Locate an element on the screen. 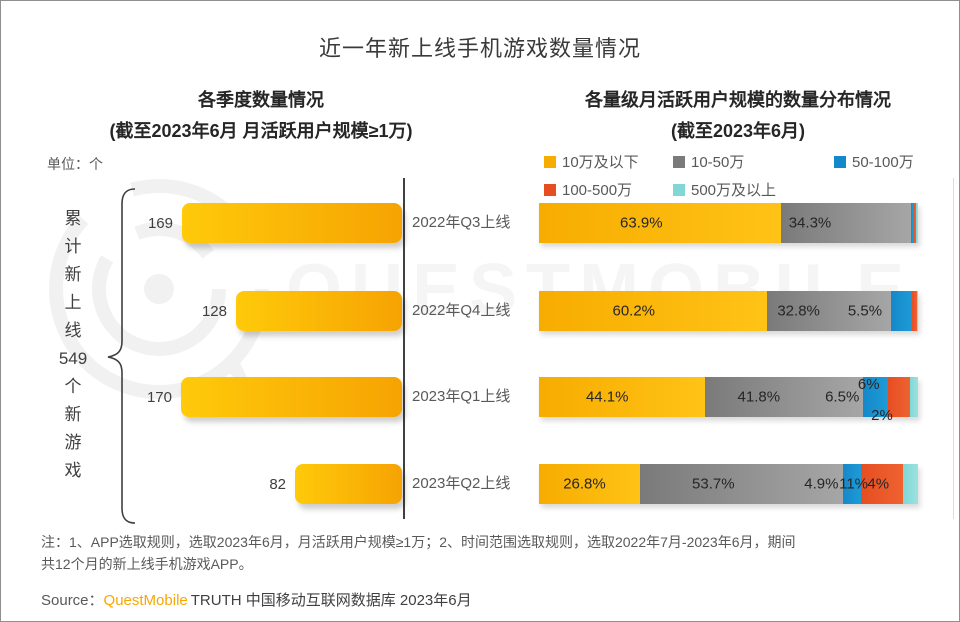  unit-label: 单位：个 is located at coordinates (75, 164).